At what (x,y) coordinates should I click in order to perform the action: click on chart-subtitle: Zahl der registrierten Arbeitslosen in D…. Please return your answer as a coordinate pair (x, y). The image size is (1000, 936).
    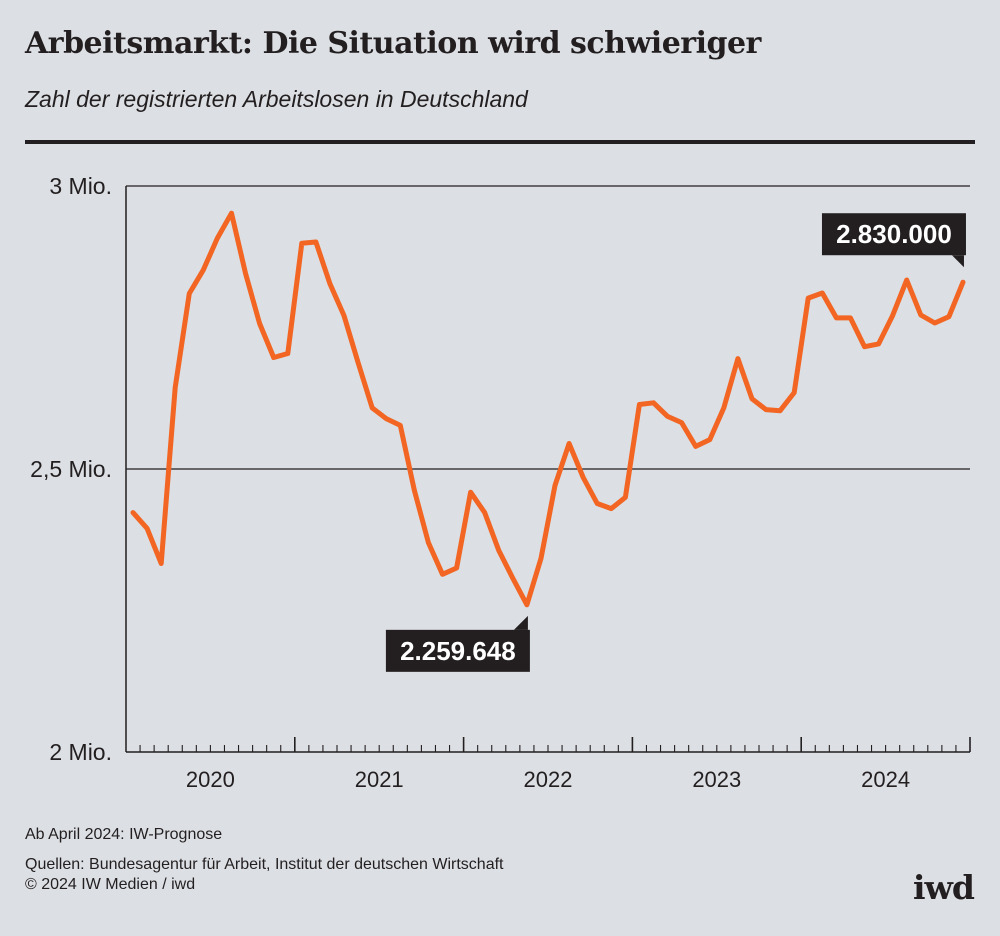
    Looking at the image, I should click on (276, 99).